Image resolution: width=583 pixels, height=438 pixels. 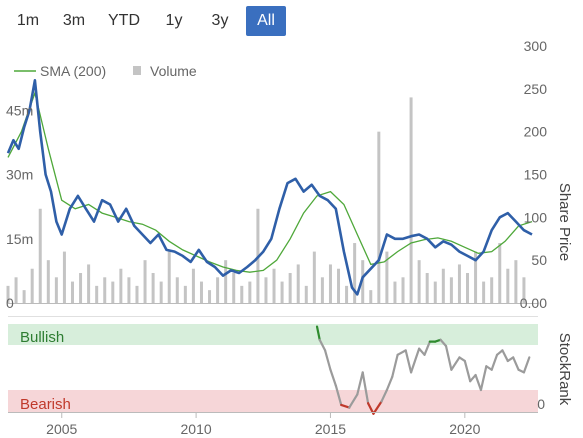 I want to click on range-button-3y: 3y, so click(x=220, y=20).